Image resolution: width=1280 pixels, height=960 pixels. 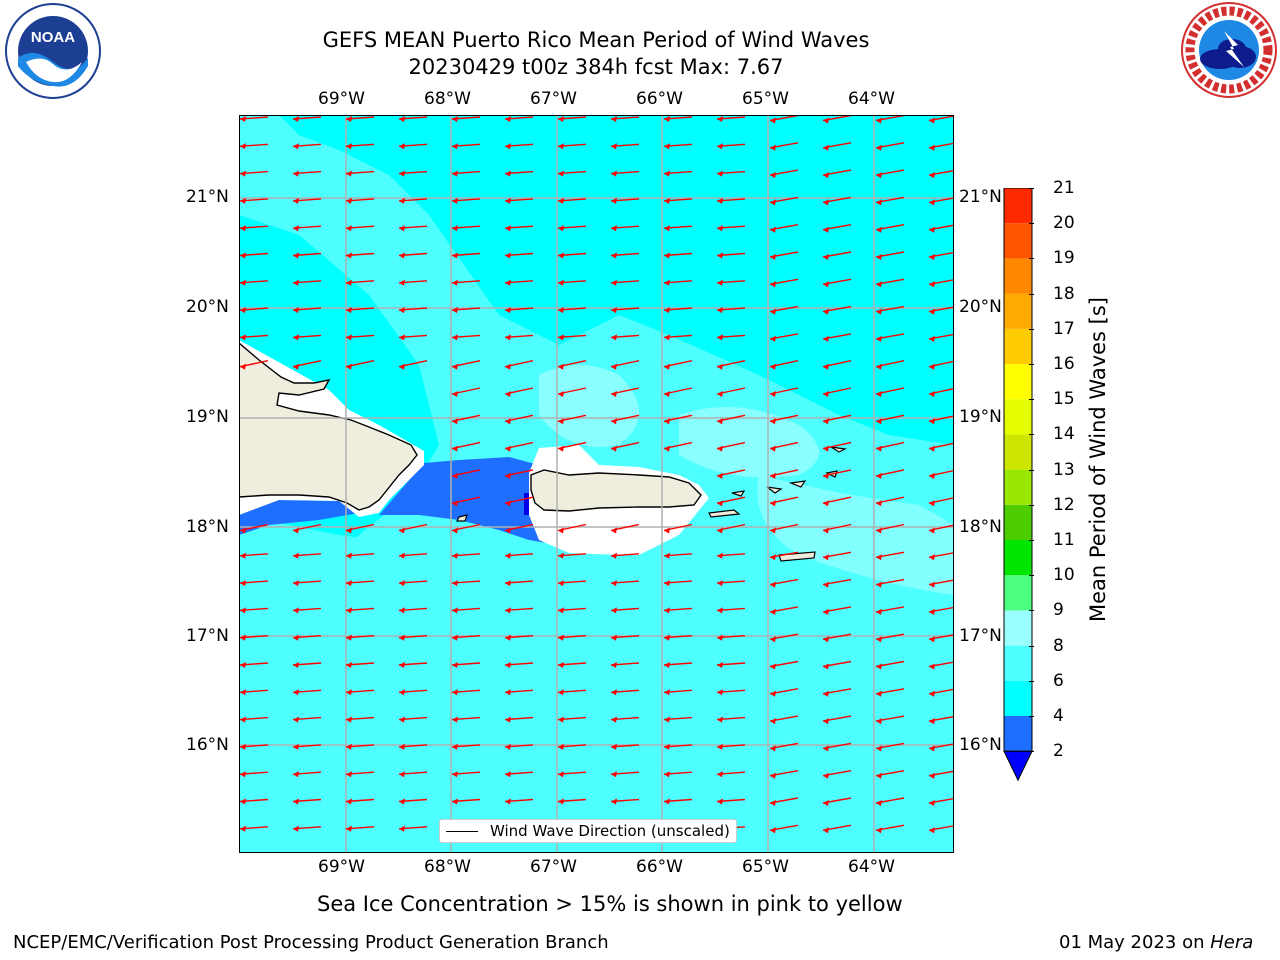 I want to click on lon-label-top-67w: 67°W, so click(x=553, y=99).